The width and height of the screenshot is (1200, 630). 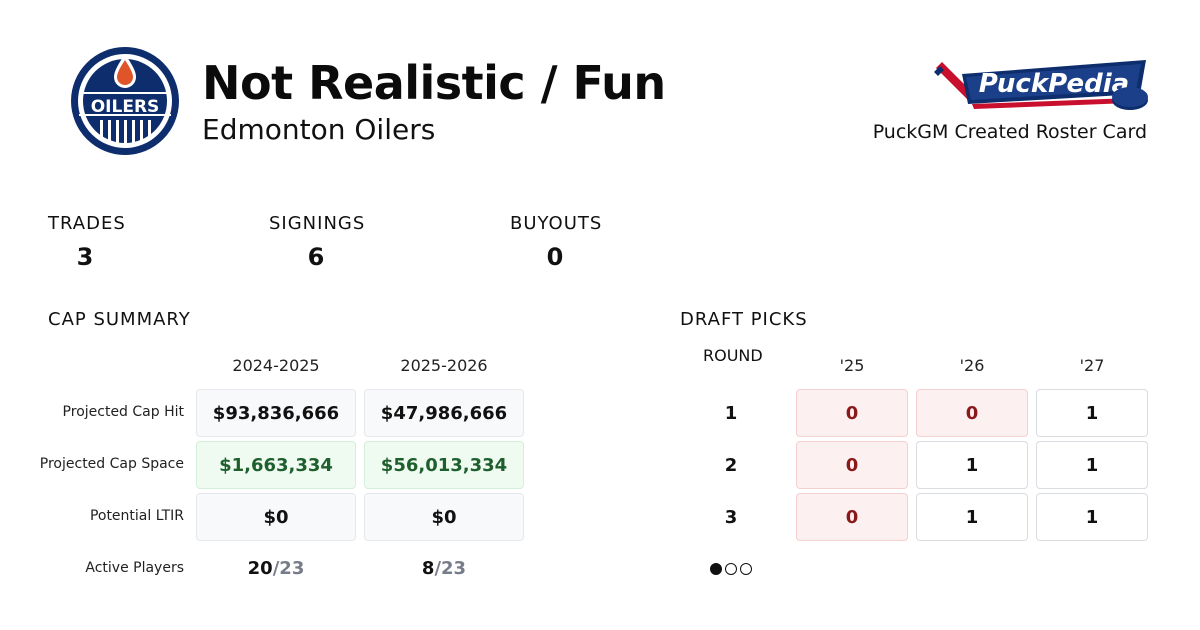 What do you see at coordinates (731, 517) in the screenshot?
I see `round-number: 3` at bounding box center [731, 517].